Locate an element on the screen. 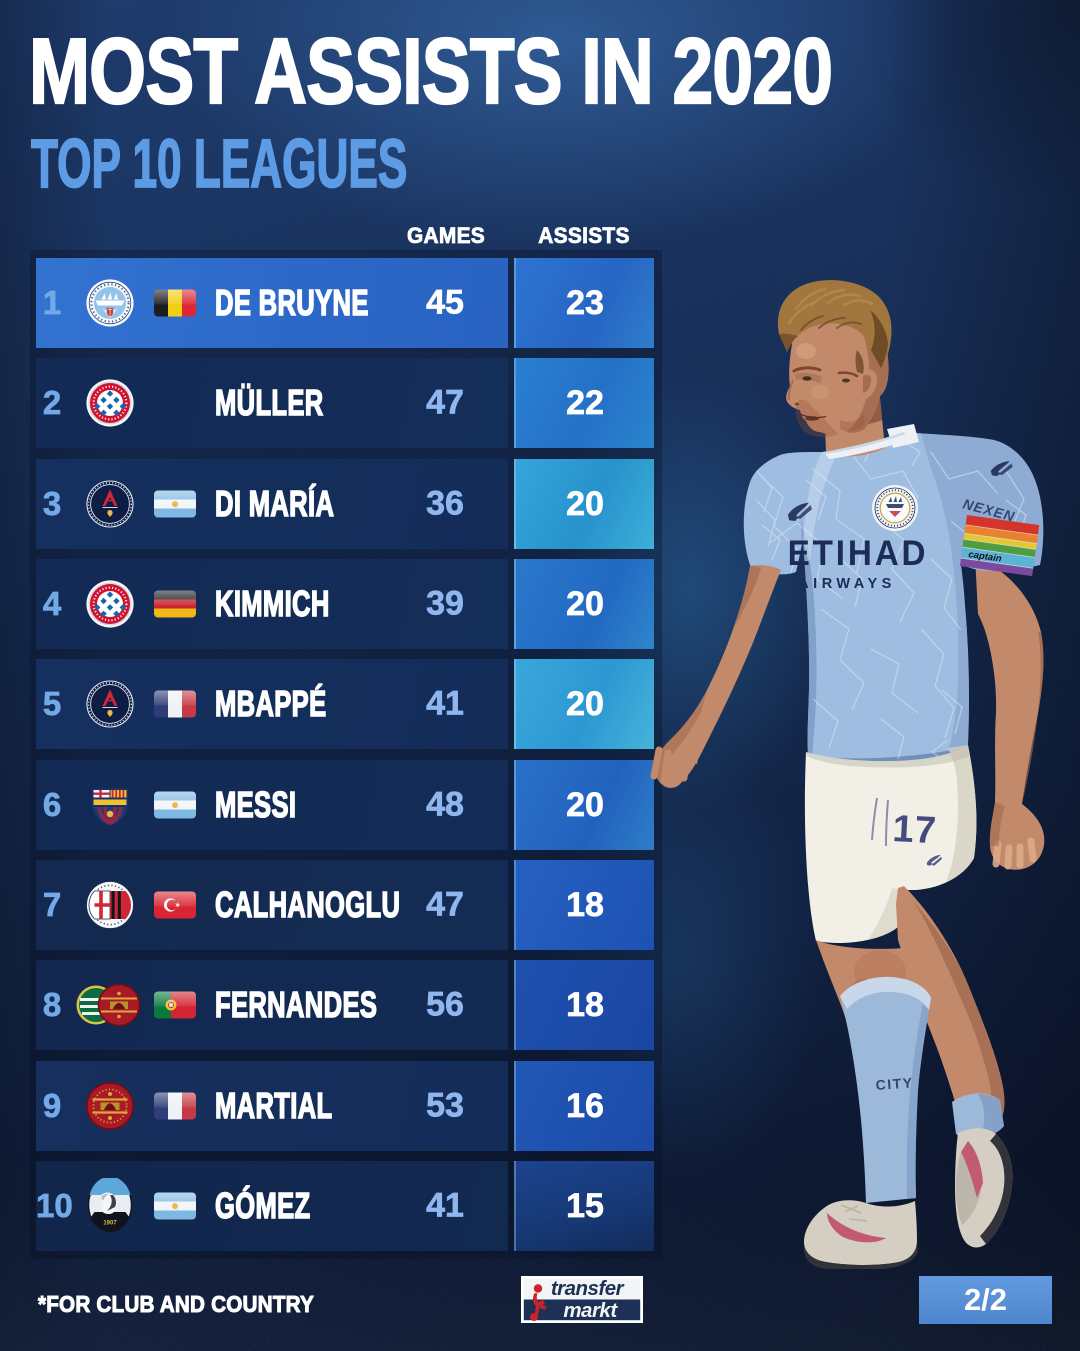 This screenshot has width=1080, height=1351. svg-text: 17 is located at coordinates (915, 830).